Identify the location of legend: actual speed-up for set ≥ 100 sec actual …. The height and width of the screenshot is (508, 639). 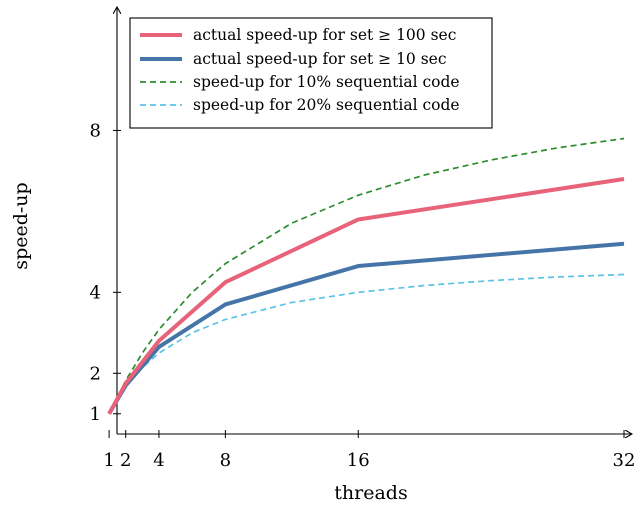
(311, 73).